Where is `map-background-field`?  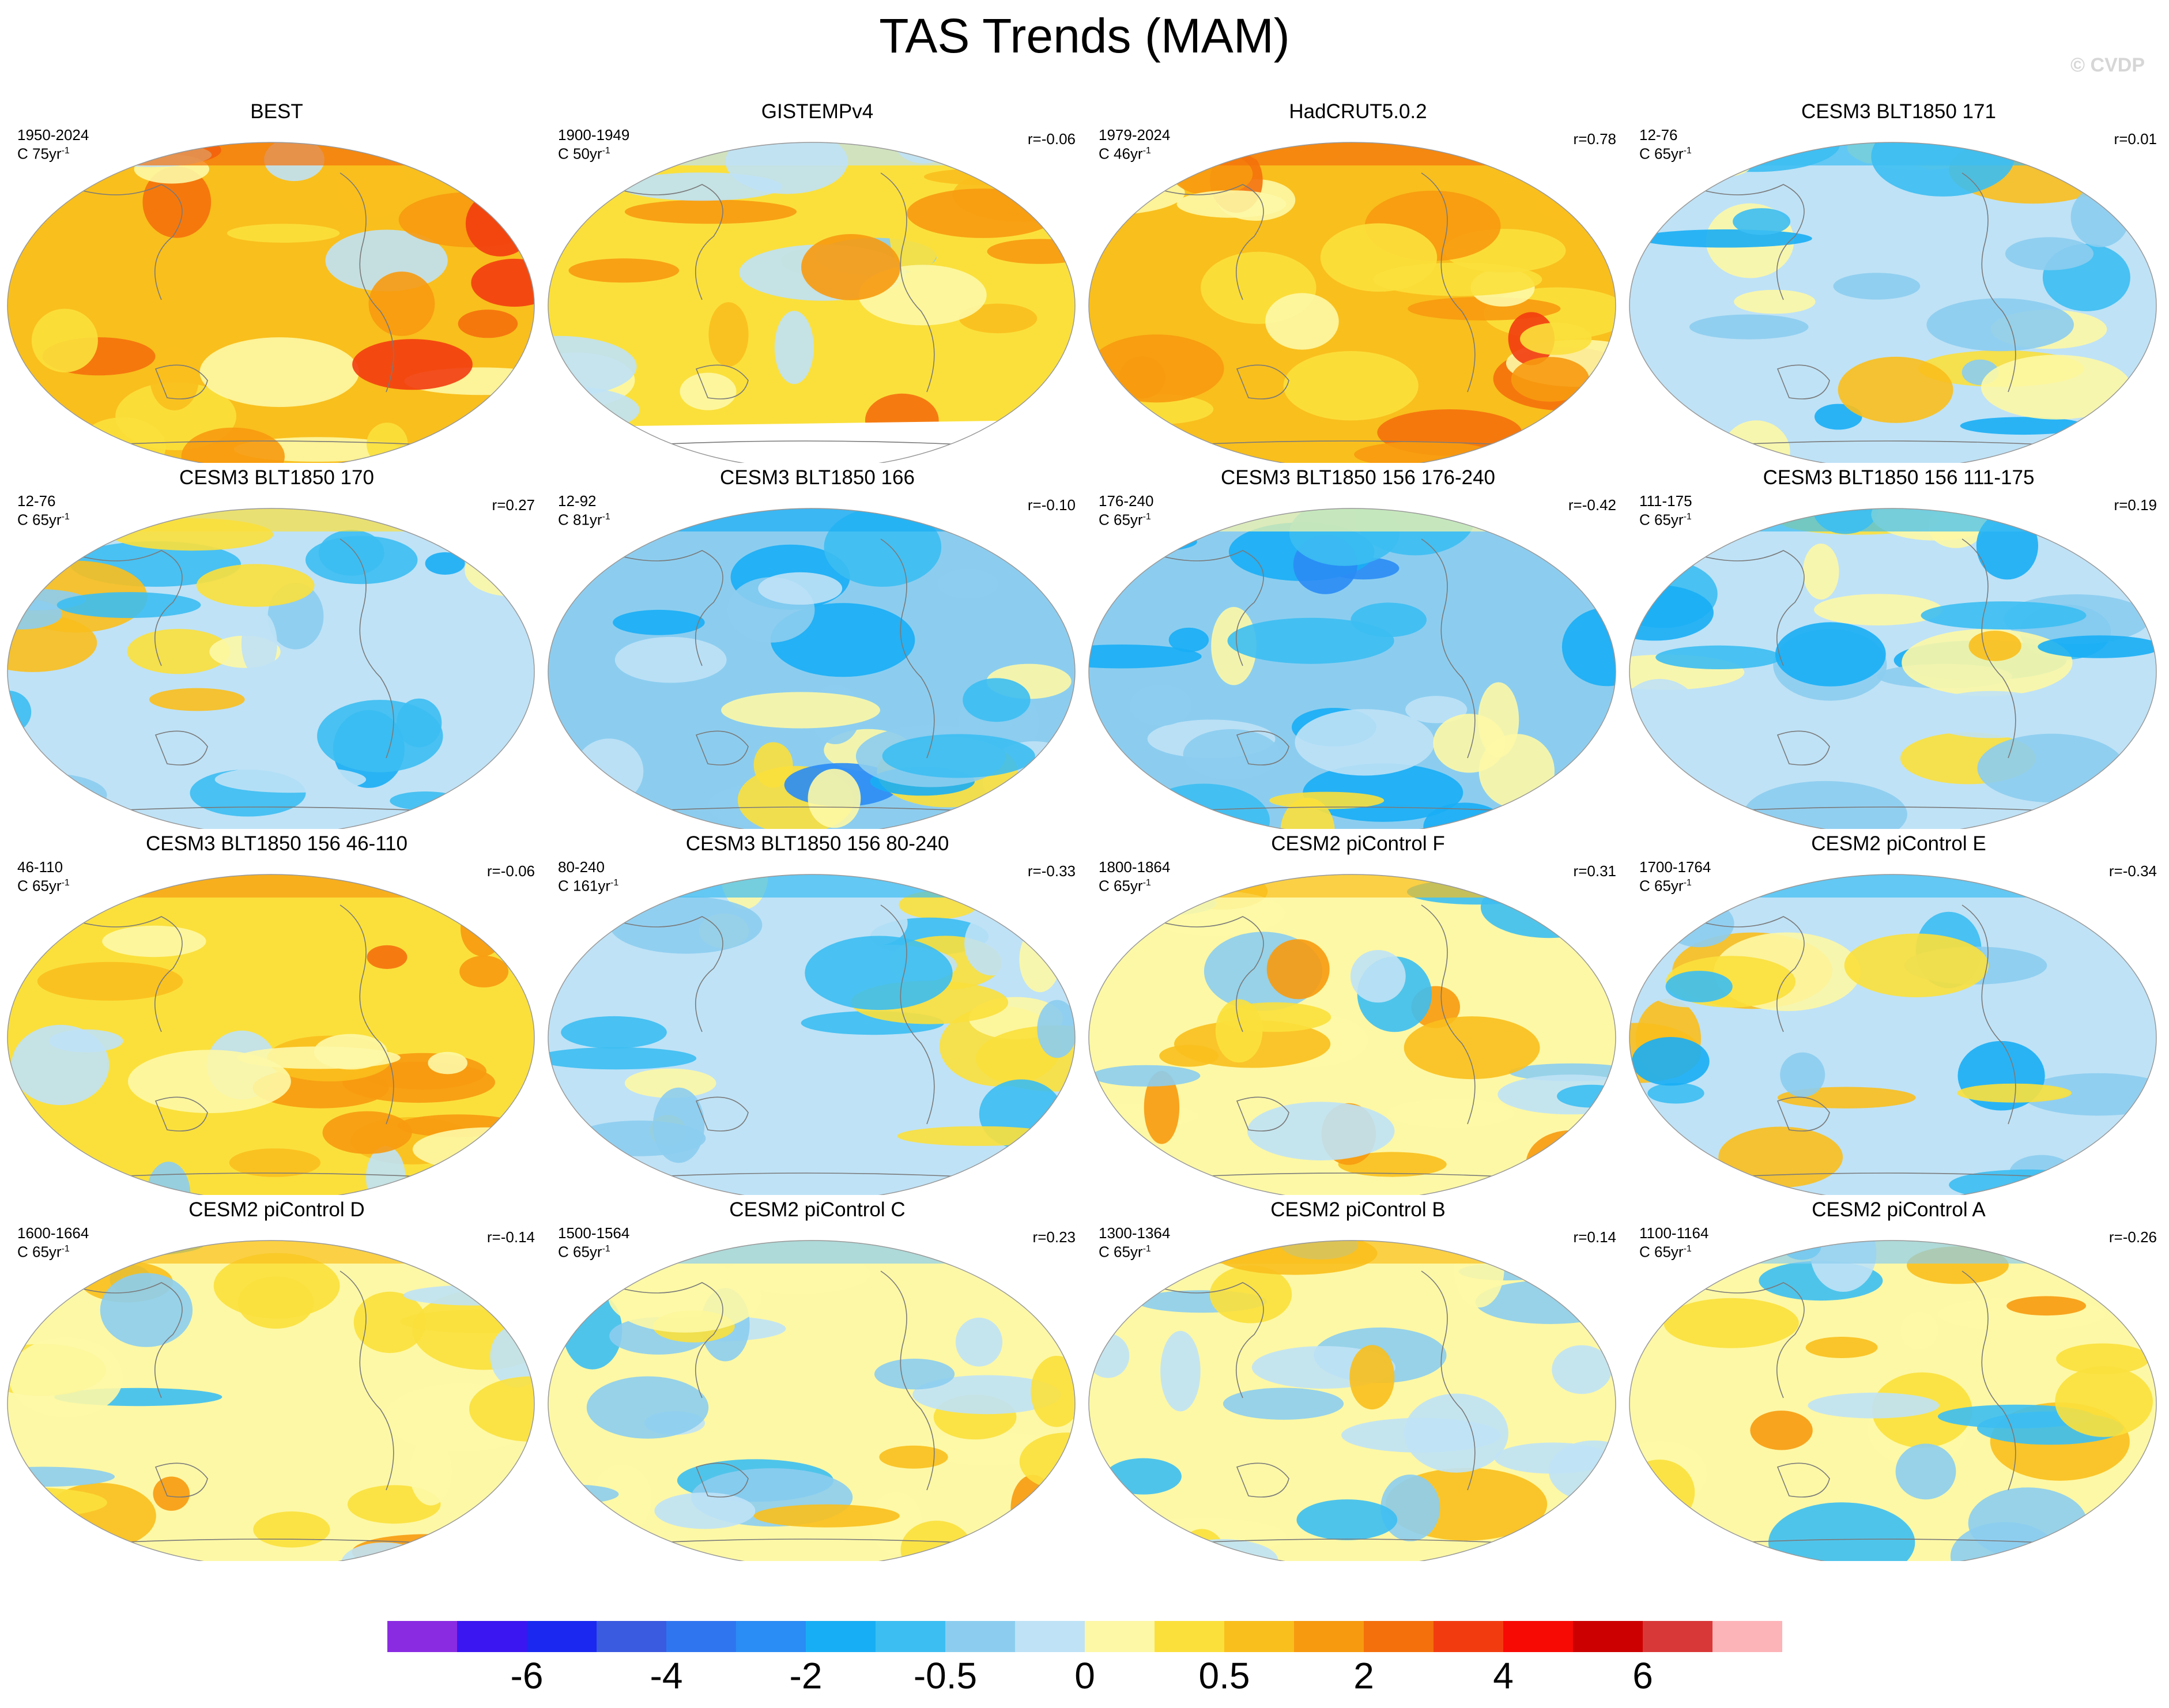 map-background-field is located at coordinates (270, 302).